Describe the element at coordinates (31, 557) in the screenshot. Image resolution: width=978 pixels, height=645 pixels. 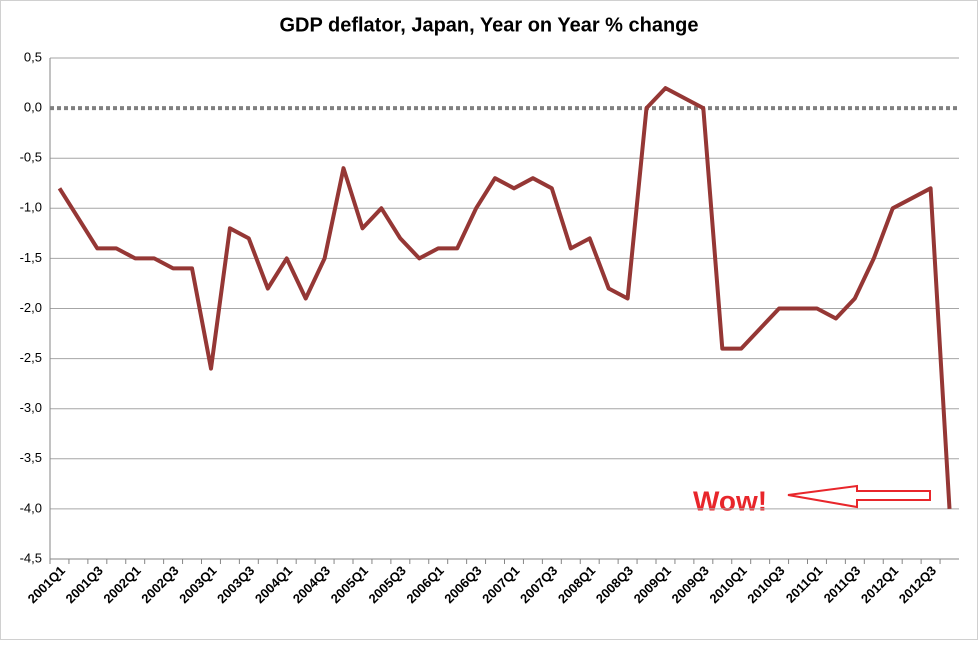
I see `y-tick-label: -4,5` at that location.